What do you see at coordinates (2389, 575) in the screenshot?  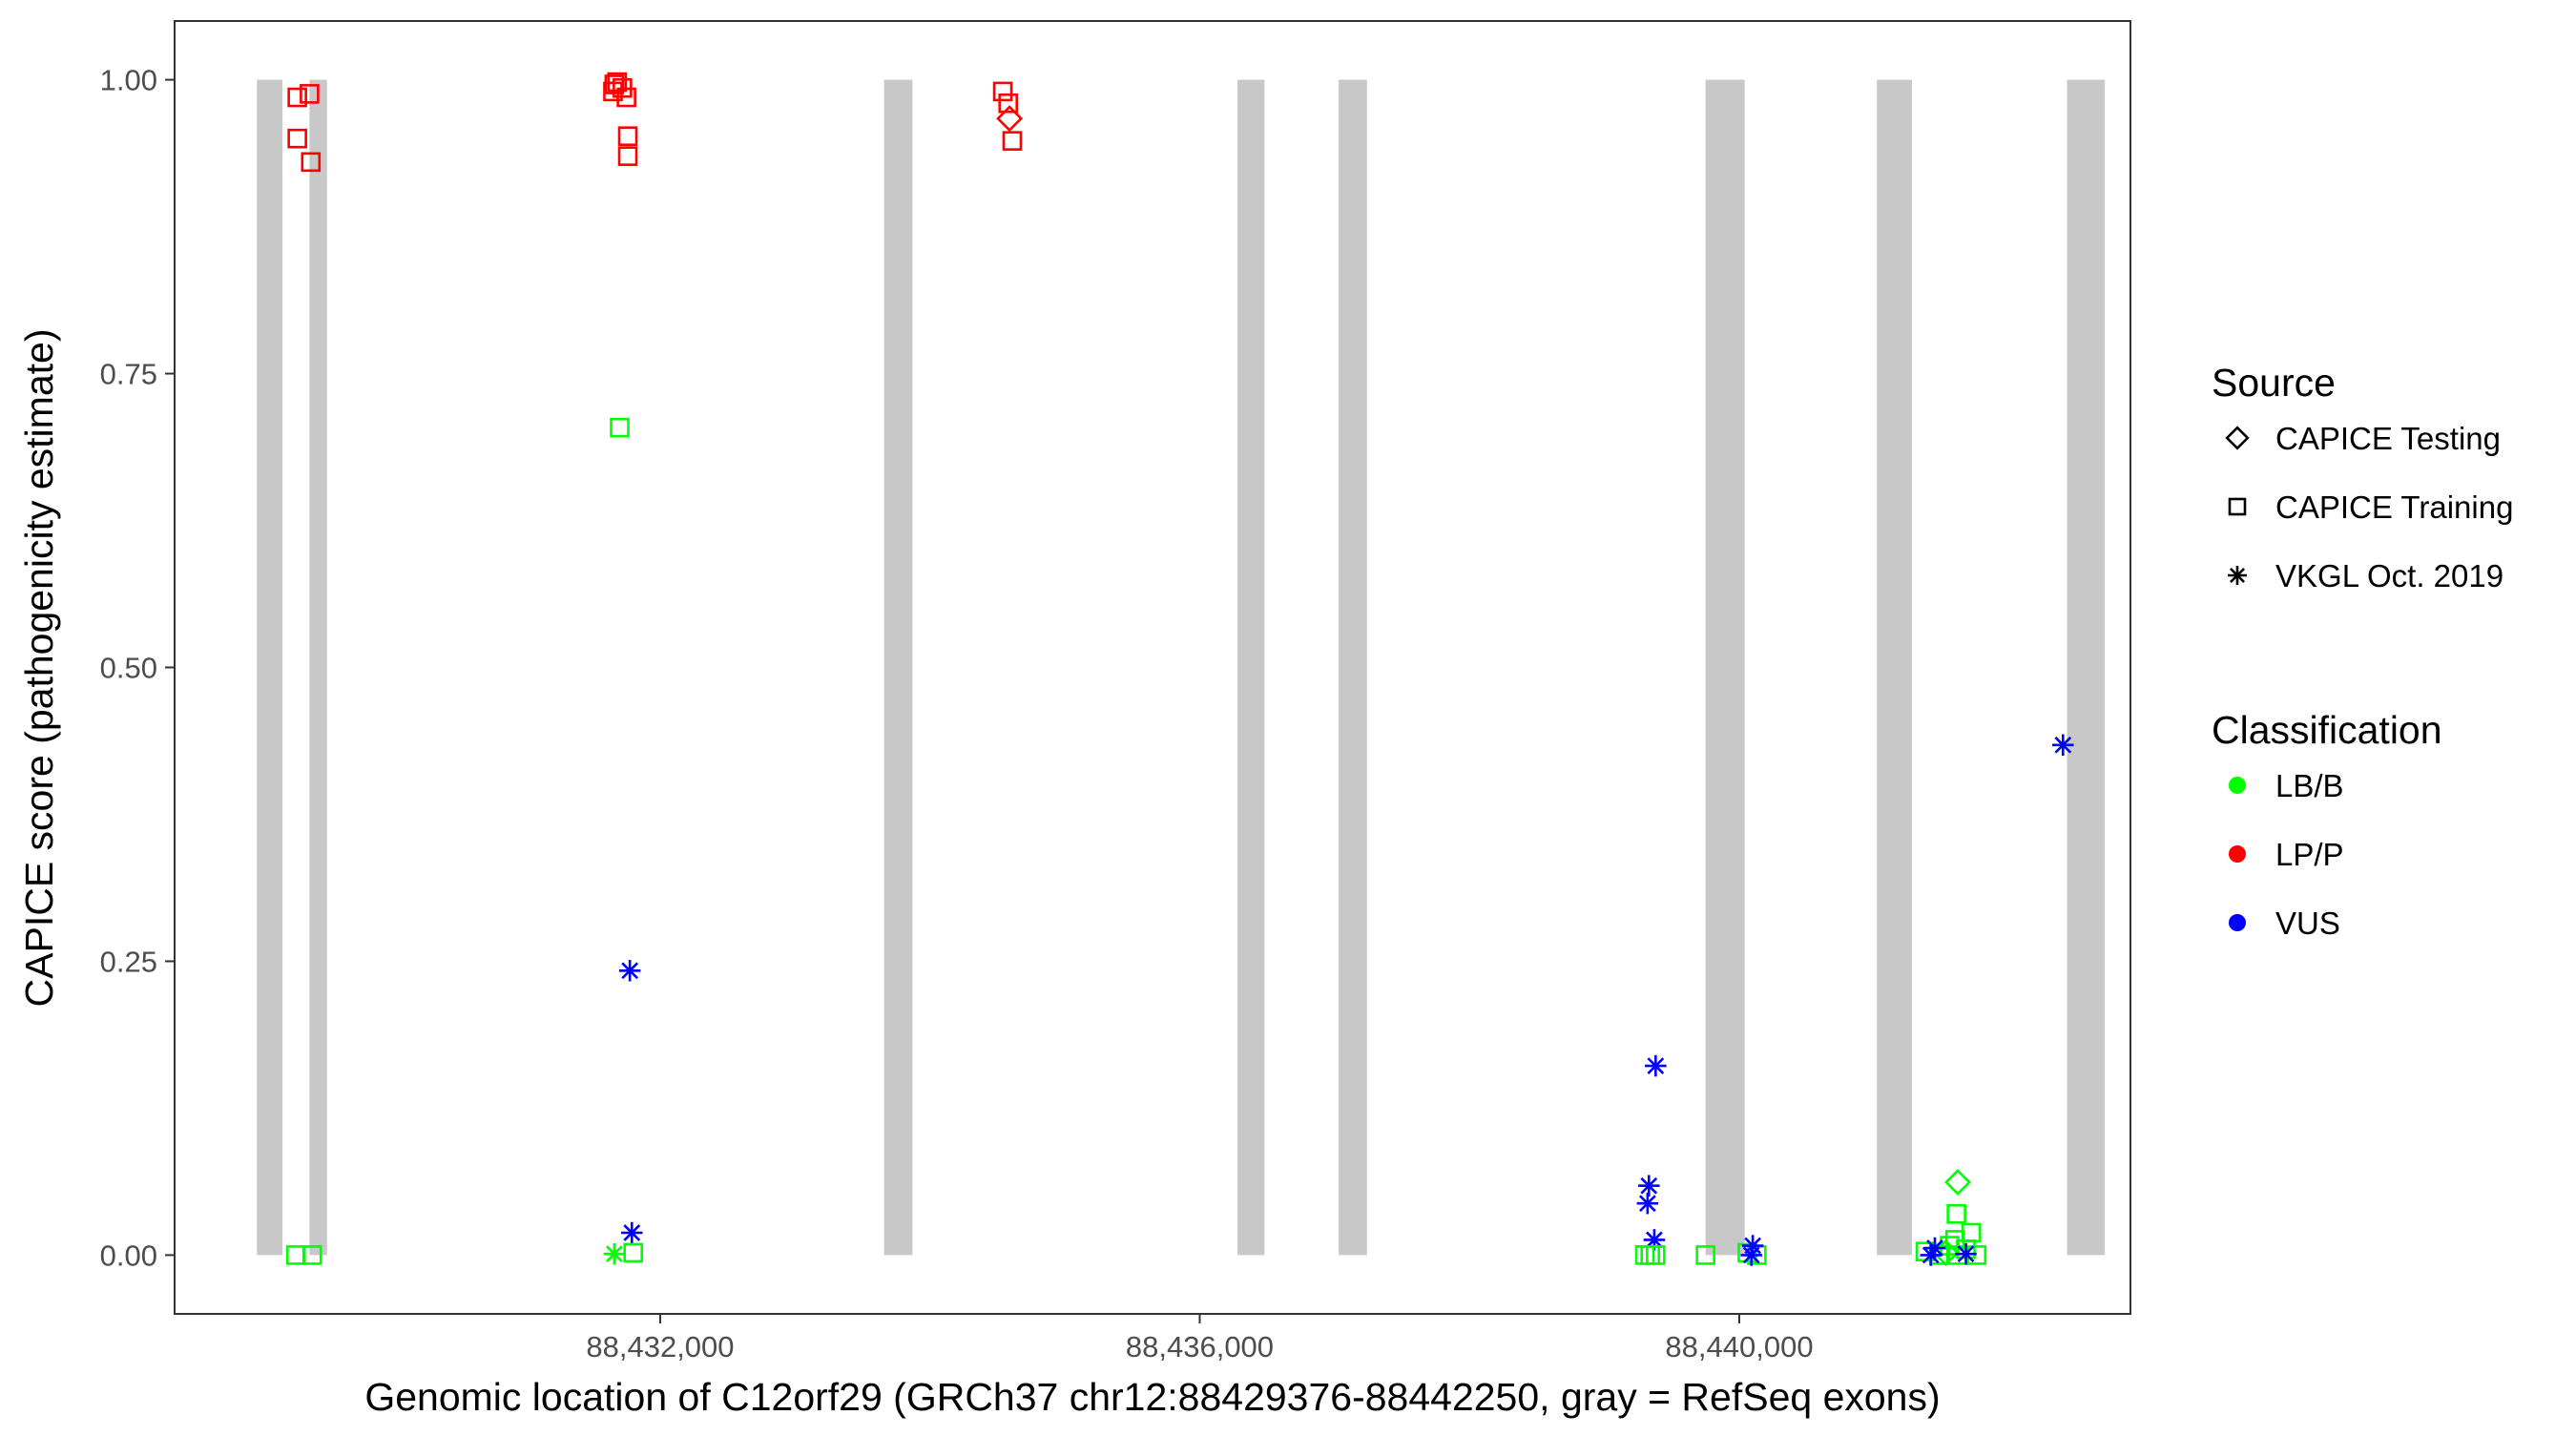 I see `legend-label: VKGL Oct. 2019` at bounding box center [2389, 575].